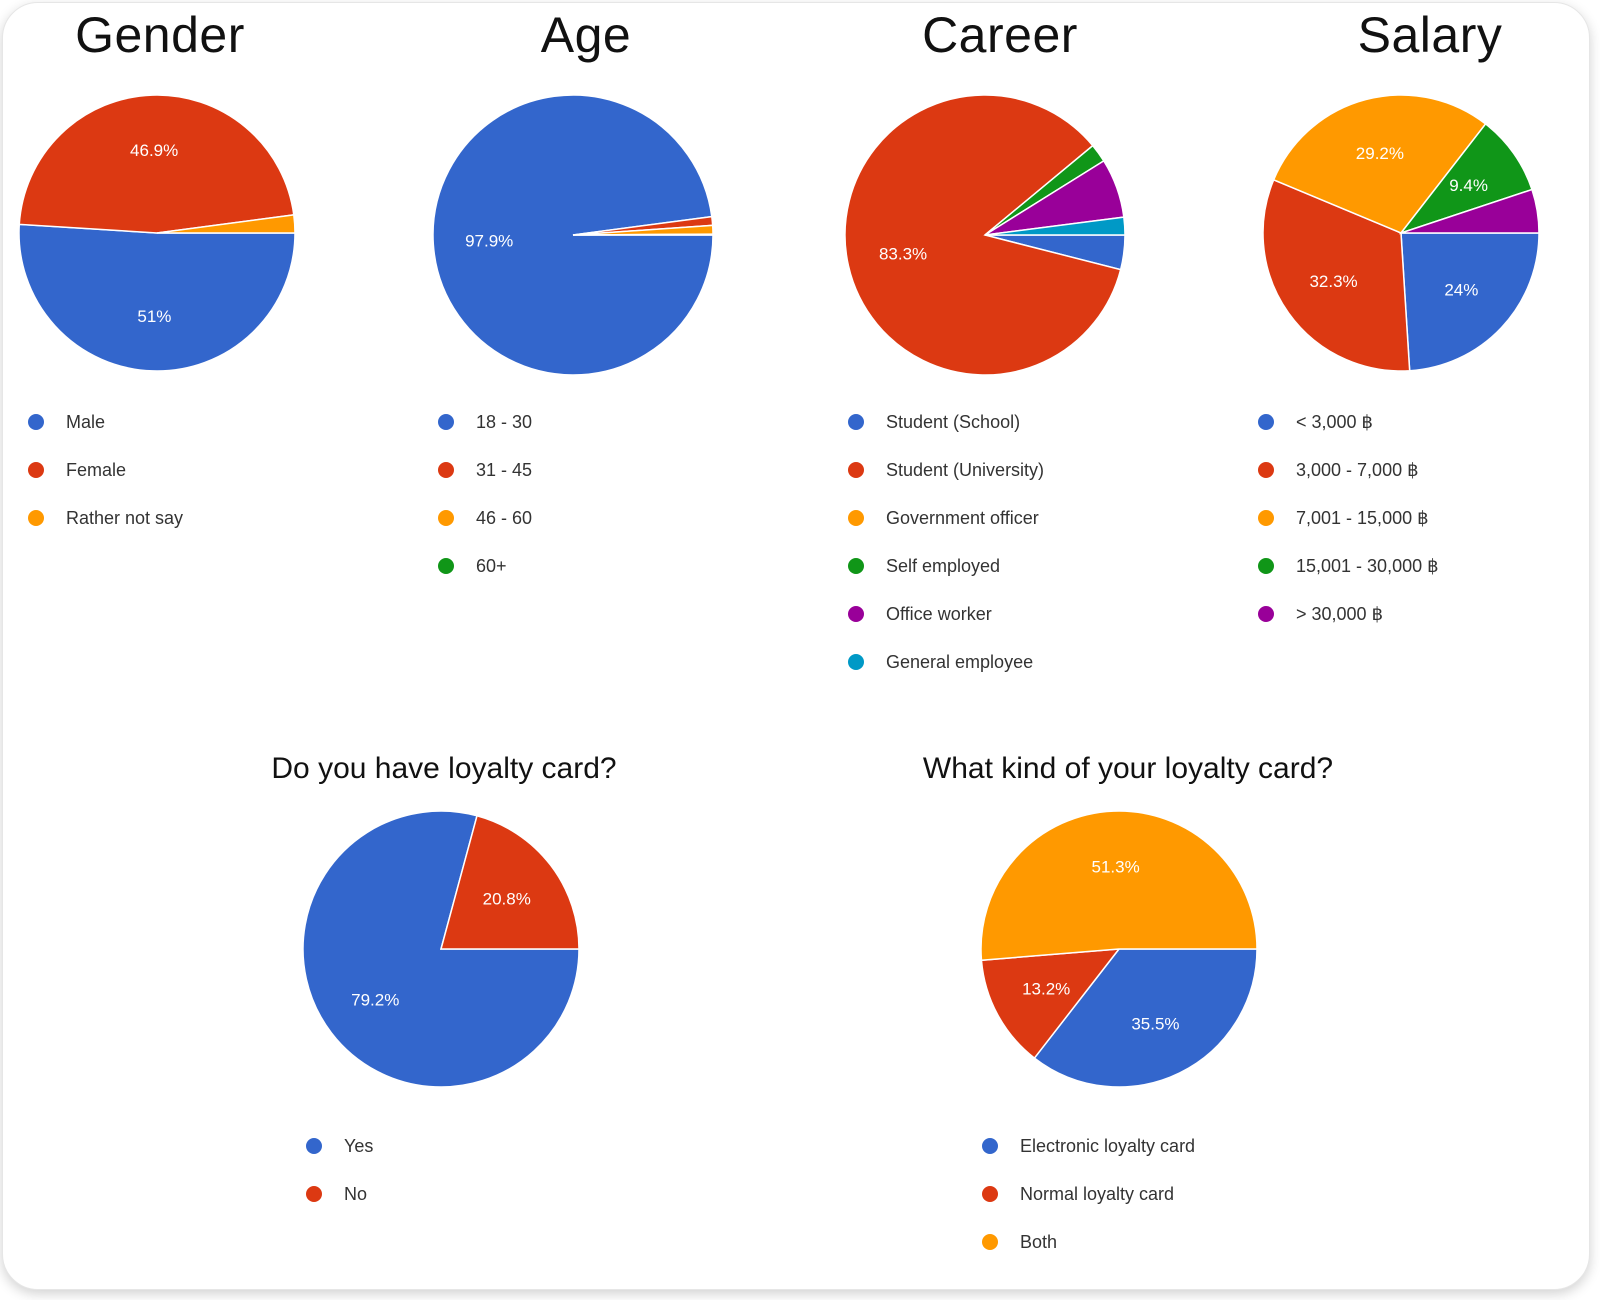  I want to click on pie-chart-career: 83.3%, so click(985, 235).